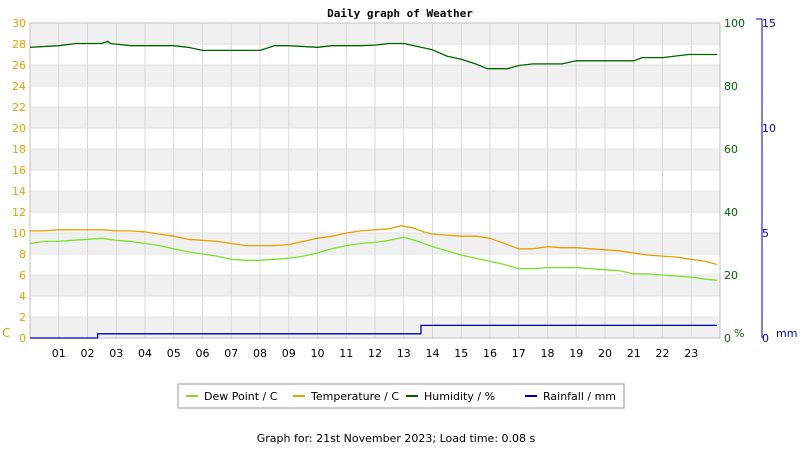 The image size is (800, 450). What do you see at coordinates (116, 353) in the screenshot?
I see `x-axis-tick-label: 03` at bounding box center [116, 353].